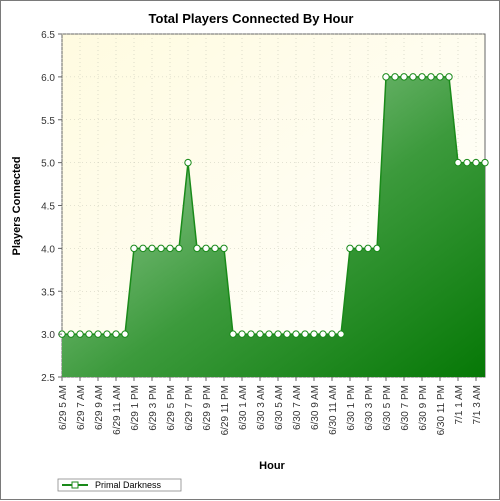  I want to click on x-tick-label: 6/30 11 PM, so click(441, 410).